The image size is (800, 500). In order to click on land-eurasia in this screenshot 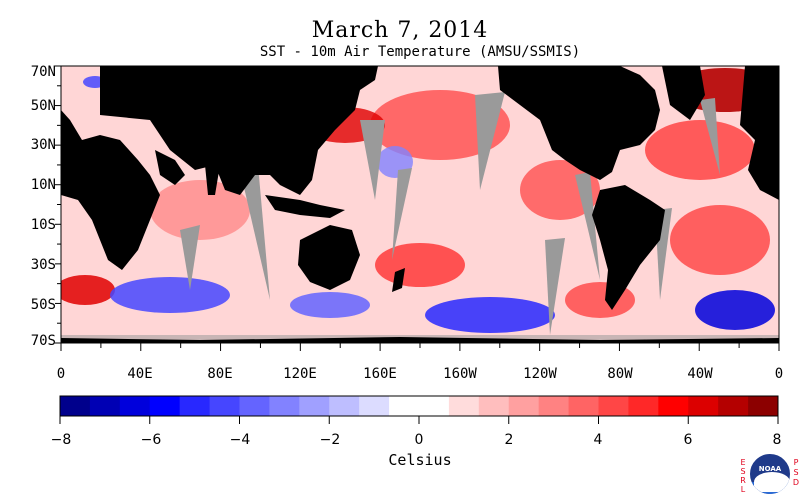, I will do `click(239, 130)`.